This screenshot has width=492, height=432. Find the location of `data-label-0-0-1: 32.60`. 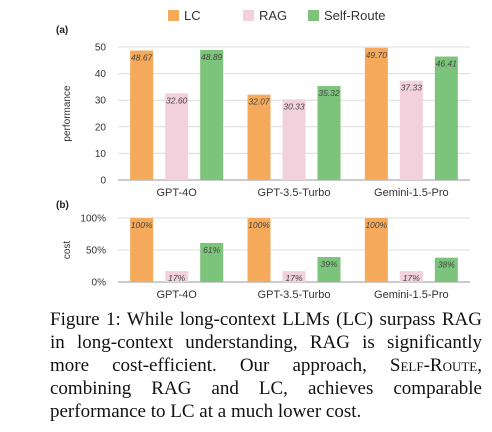

data-label-0-0-1: 32.60 is located at coordinates (177, 100).